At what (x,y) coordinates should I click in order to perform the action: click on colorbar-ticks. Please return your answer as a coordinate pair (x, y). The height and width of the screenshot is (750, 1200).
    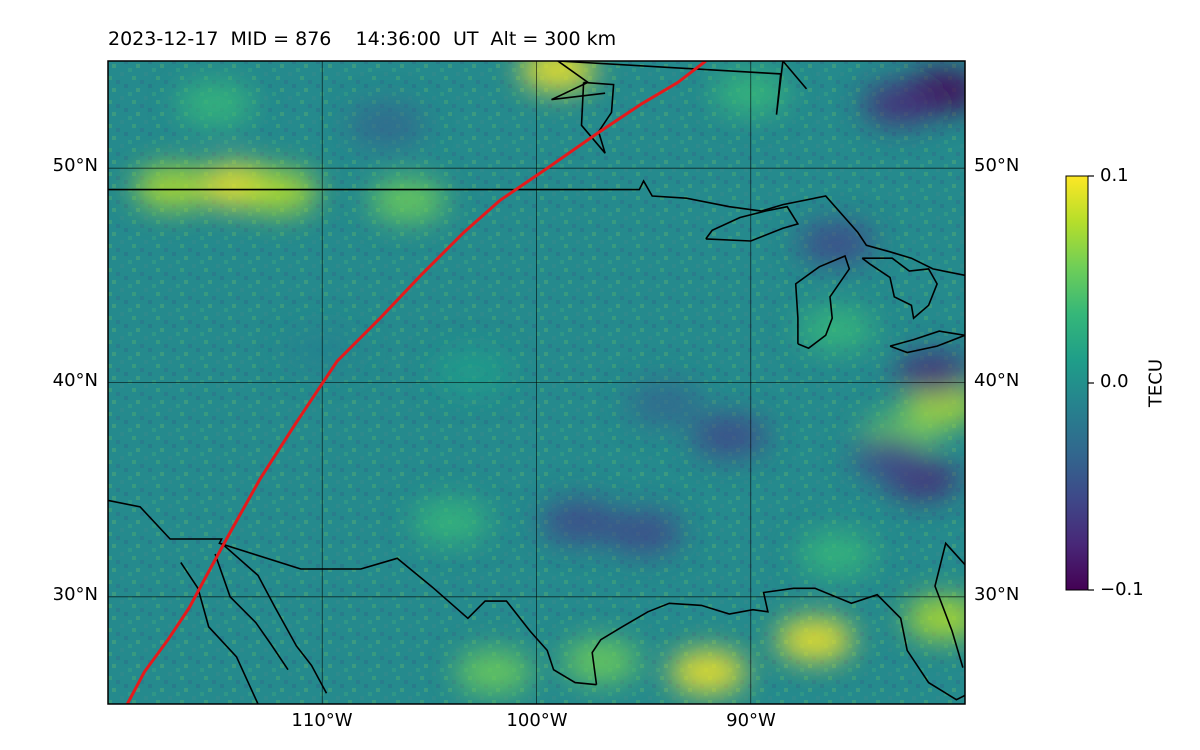
    Looking at the image, I should click on (1091, 383).